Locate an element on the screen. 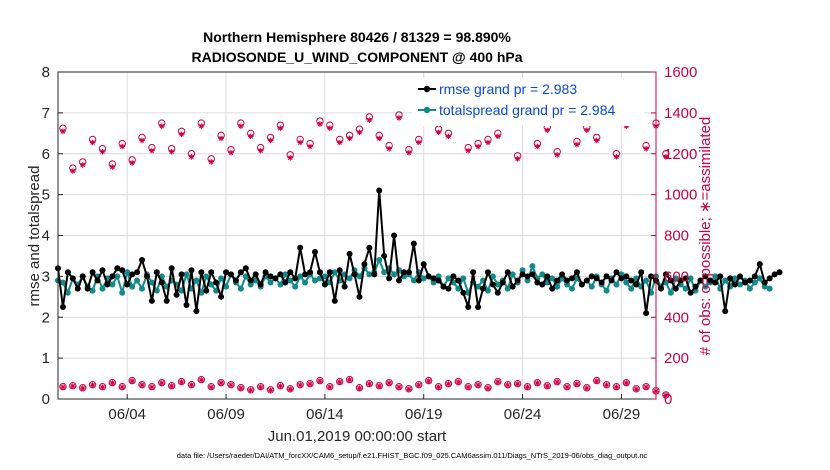  y-tick-label-left: 7 is located at coordinates (46, 113).